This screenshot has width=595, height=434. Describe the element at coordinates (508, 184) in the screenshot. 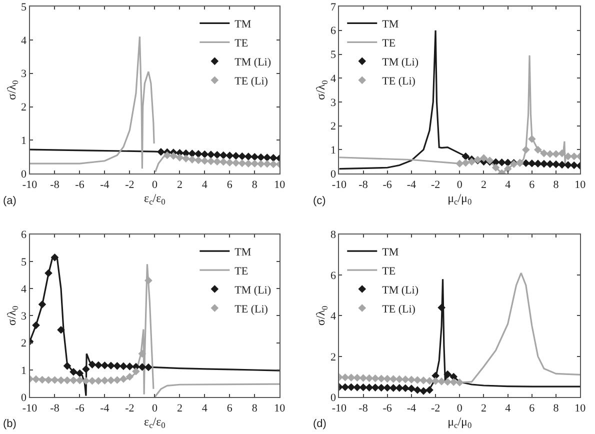

I see `x-tick-label: 4` at that location.